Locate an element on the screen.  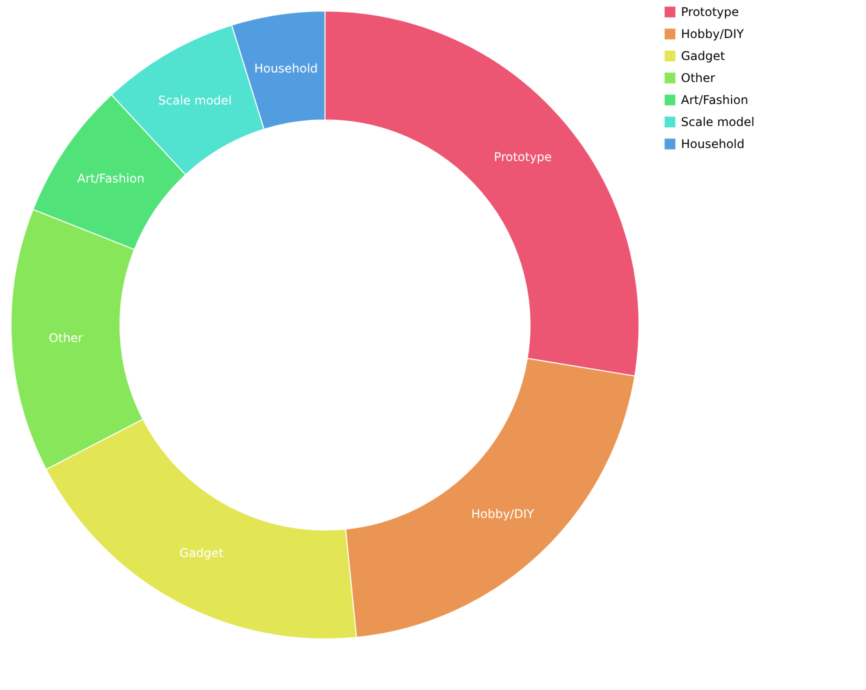
legend-label: Other is located at coordinates (698, 78).